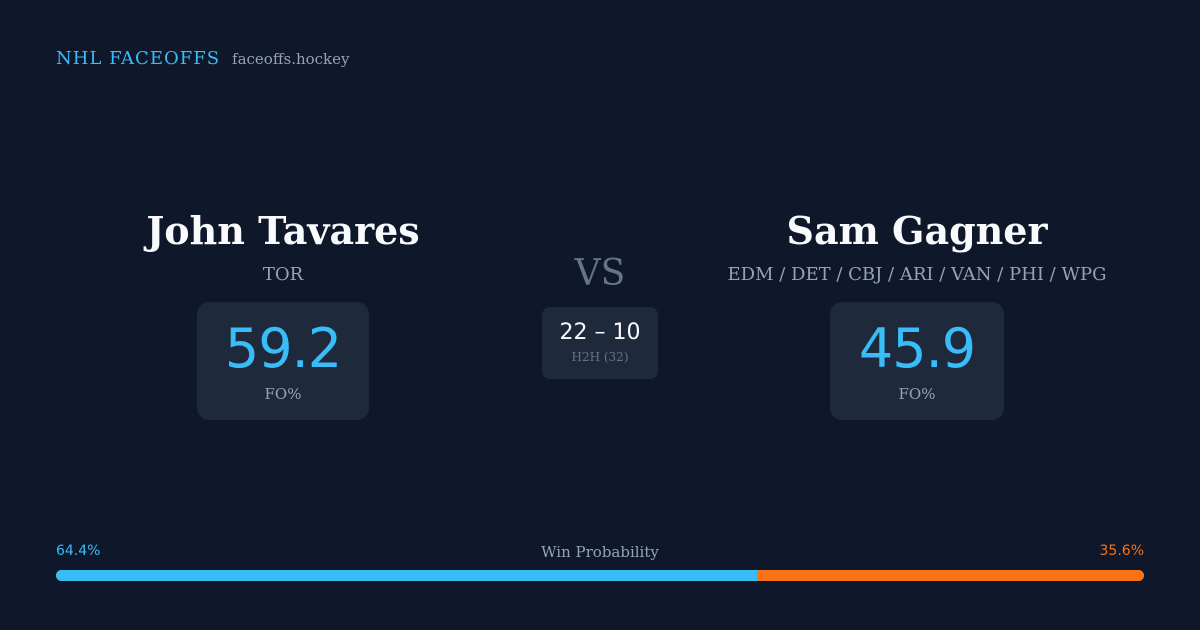  What do you see at coordinates (600, 357) in the screenshot?
I see `head-to-head-label: H2H (32)` at bounding box center [600, 357].